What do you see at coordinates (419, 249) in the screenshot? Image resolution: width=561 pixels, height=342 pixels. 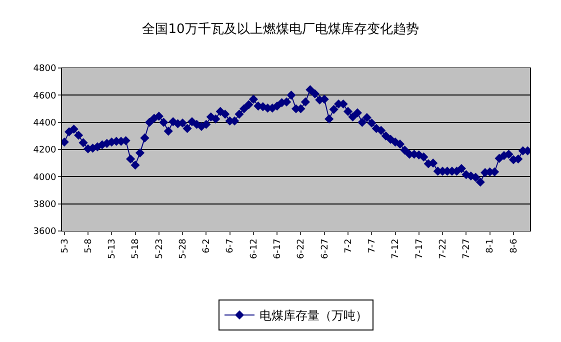 I see `x-tick-label: 7-17` at bounding box center [419, 249].